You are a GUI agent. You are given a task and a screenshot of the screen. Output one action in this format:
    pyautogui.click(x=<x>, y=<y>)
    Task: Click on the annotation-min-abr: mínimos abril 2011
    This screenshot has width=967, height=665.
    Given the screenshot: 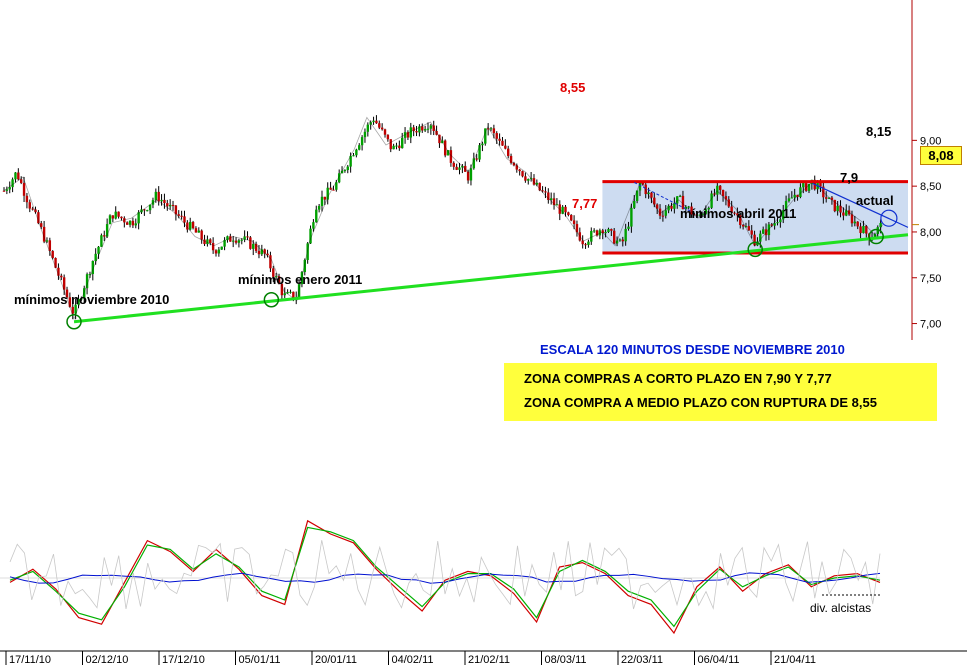 What is the action you would take?
    pyautogui.click(x=738, y=213)
    